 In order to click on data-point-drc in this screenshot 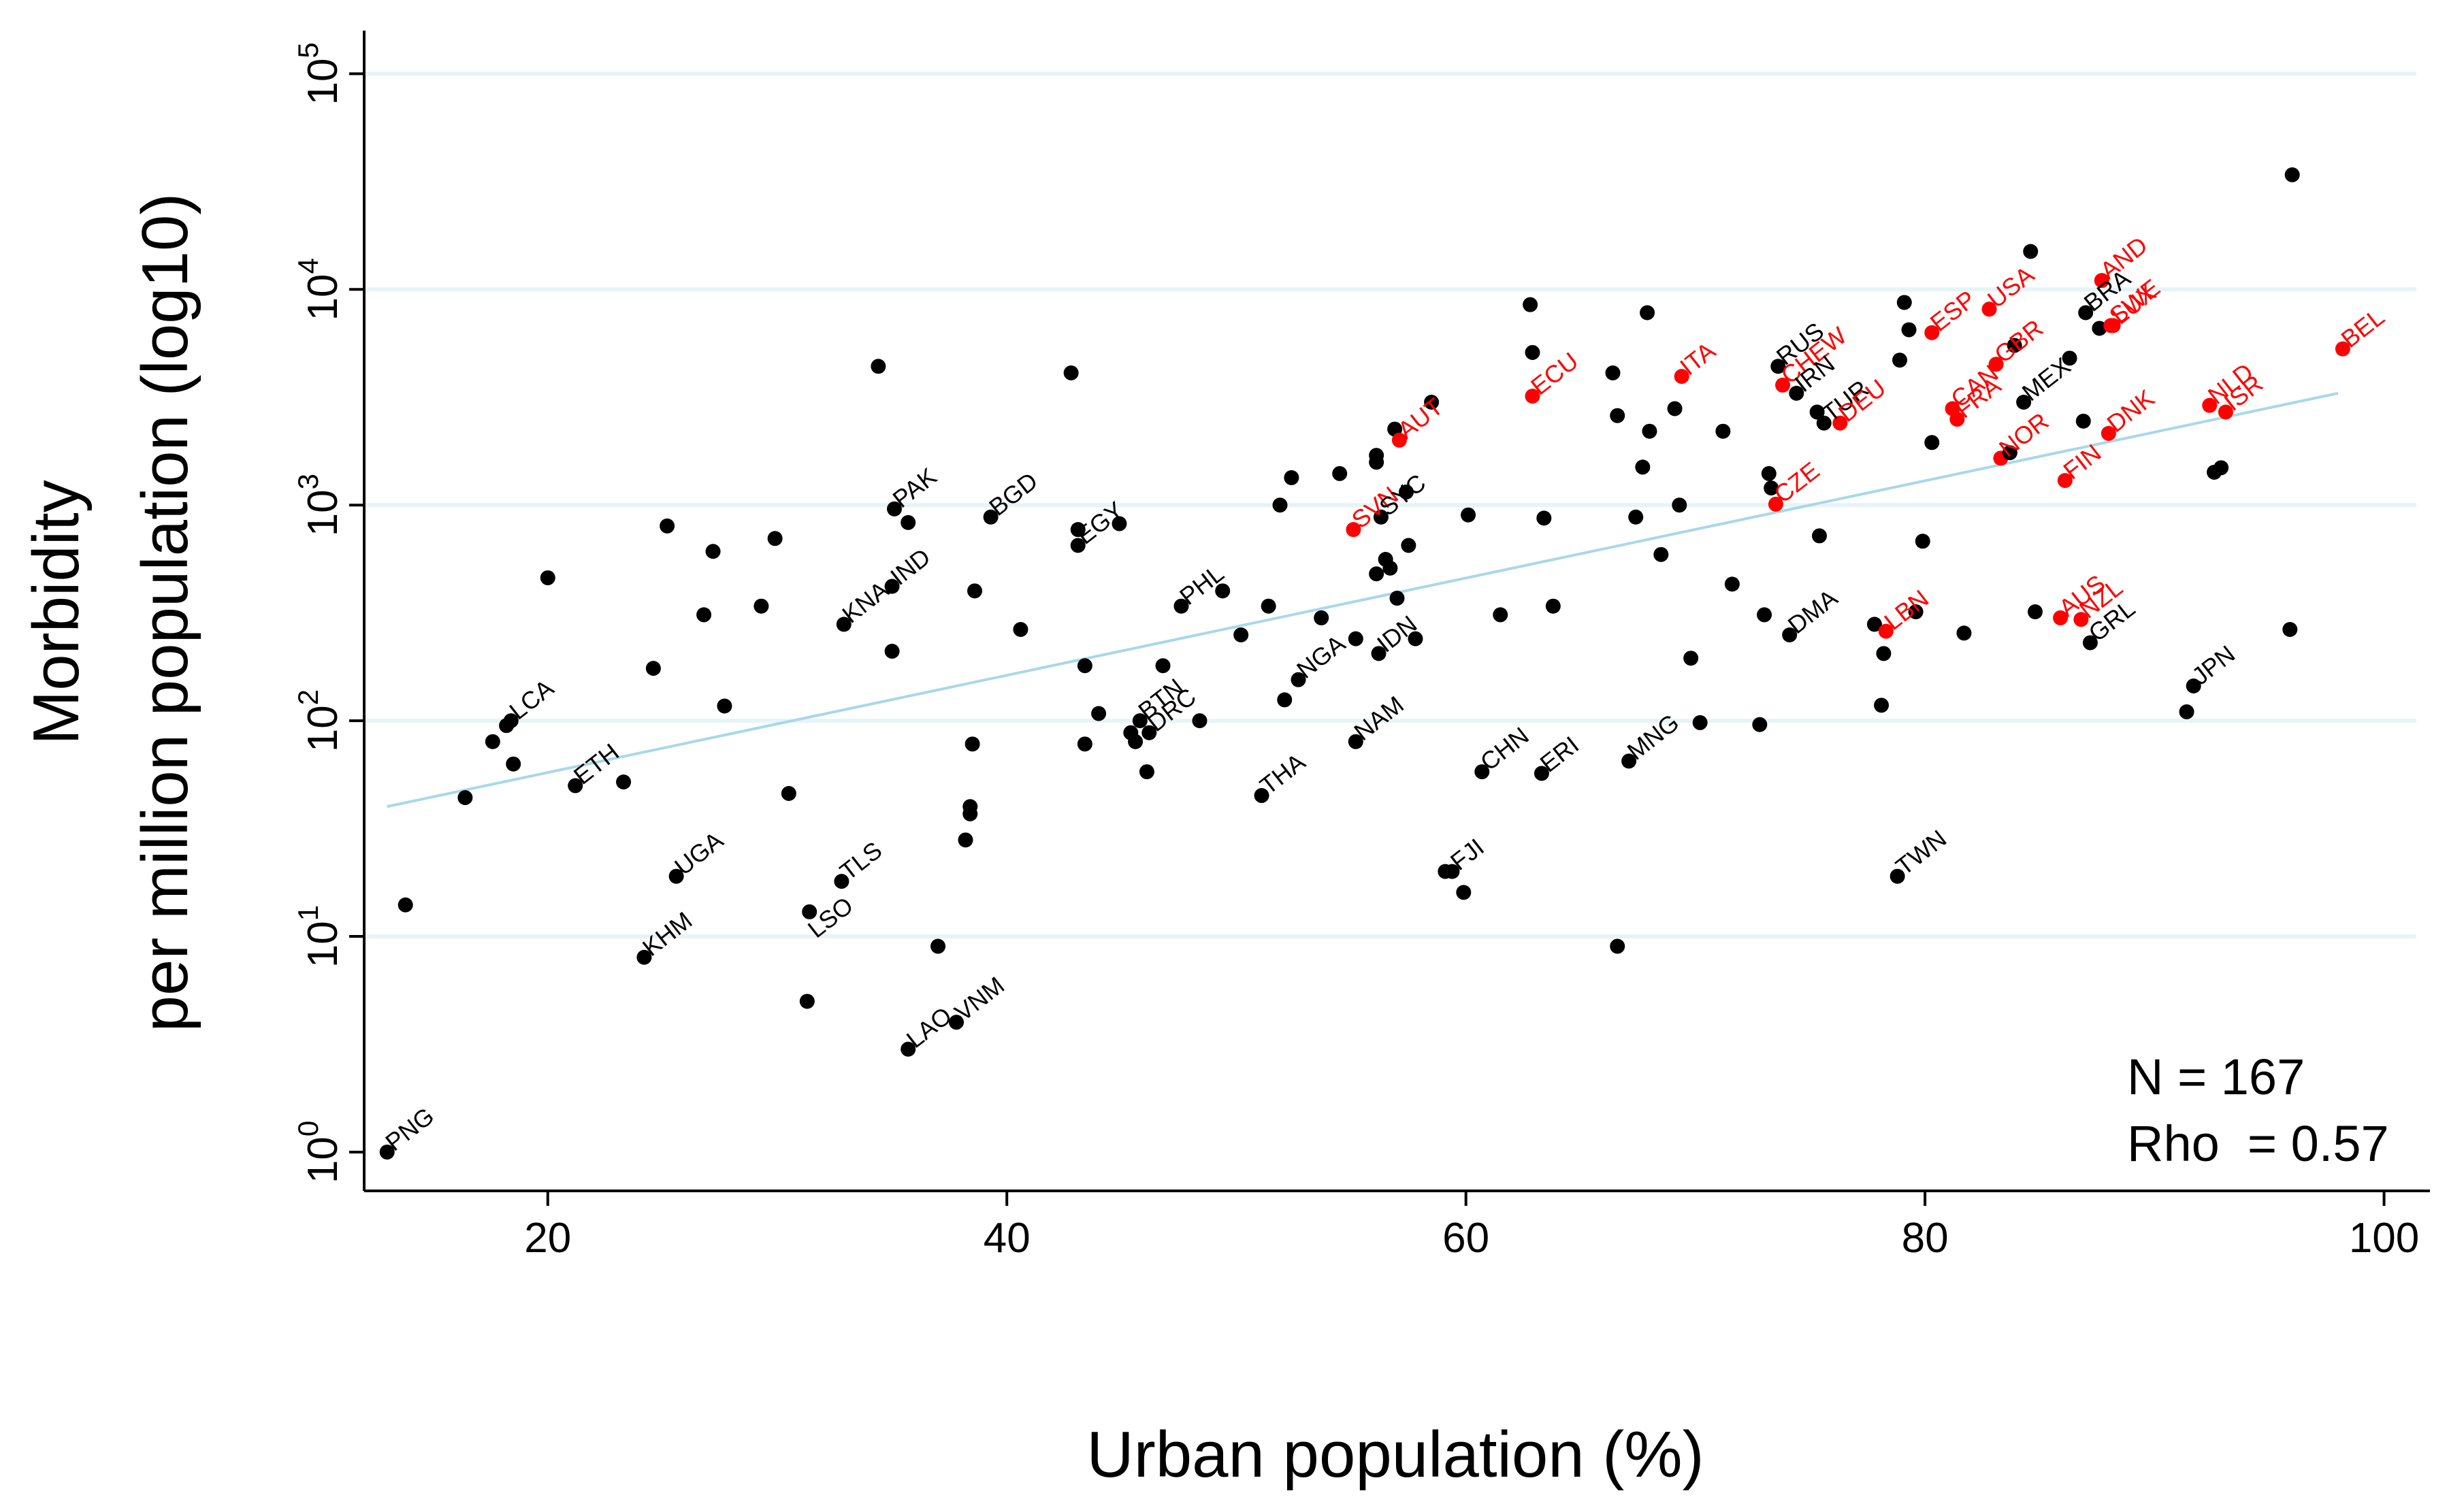, I will do `click(1149, 732)`.